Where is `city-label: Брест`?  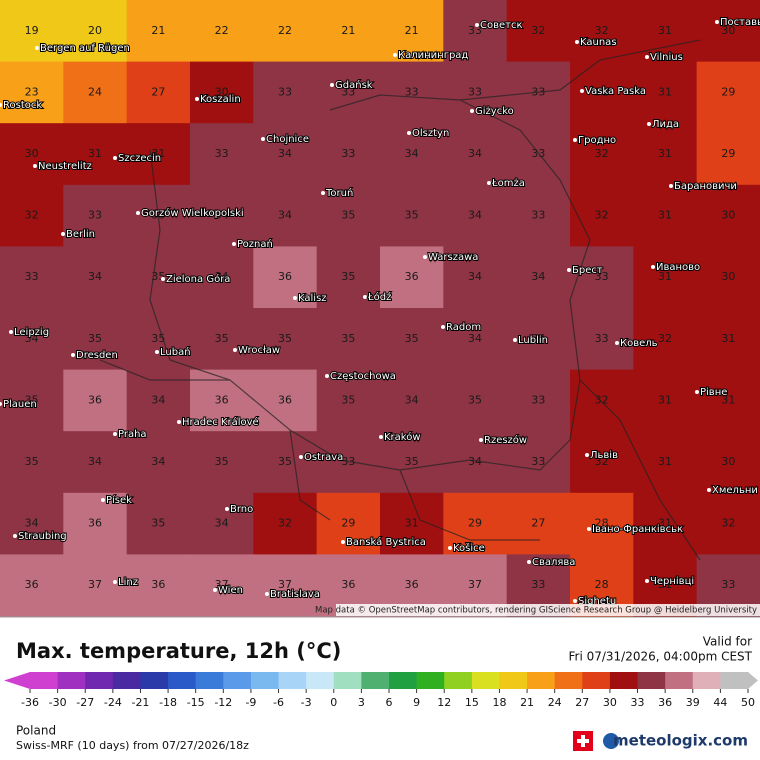 city-label: Брест is located at coordinates (587, 270).